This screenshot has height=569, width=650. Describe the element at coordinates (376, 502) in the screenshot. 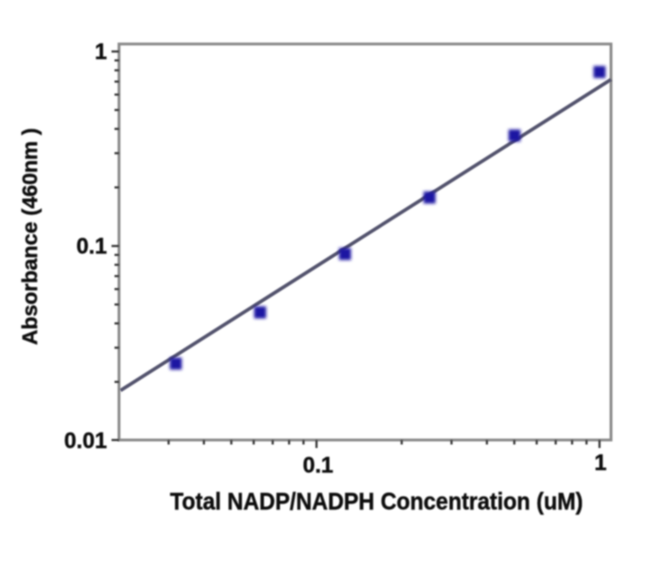

I see `svg-text:Total NADP/NADPH Concentration: Total NADP/NADPH Concentration (uM)` at that location.